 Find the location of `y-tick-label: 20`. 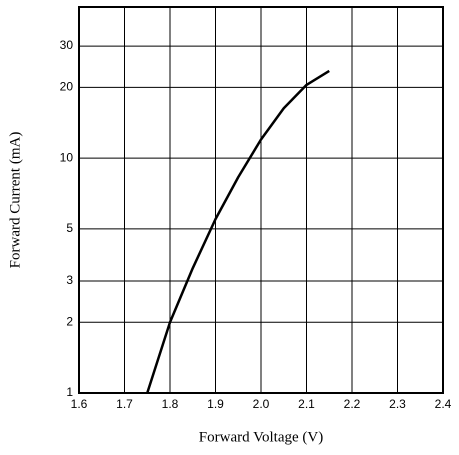

y-tick-label: 20 is located at coordinates (67, 87).